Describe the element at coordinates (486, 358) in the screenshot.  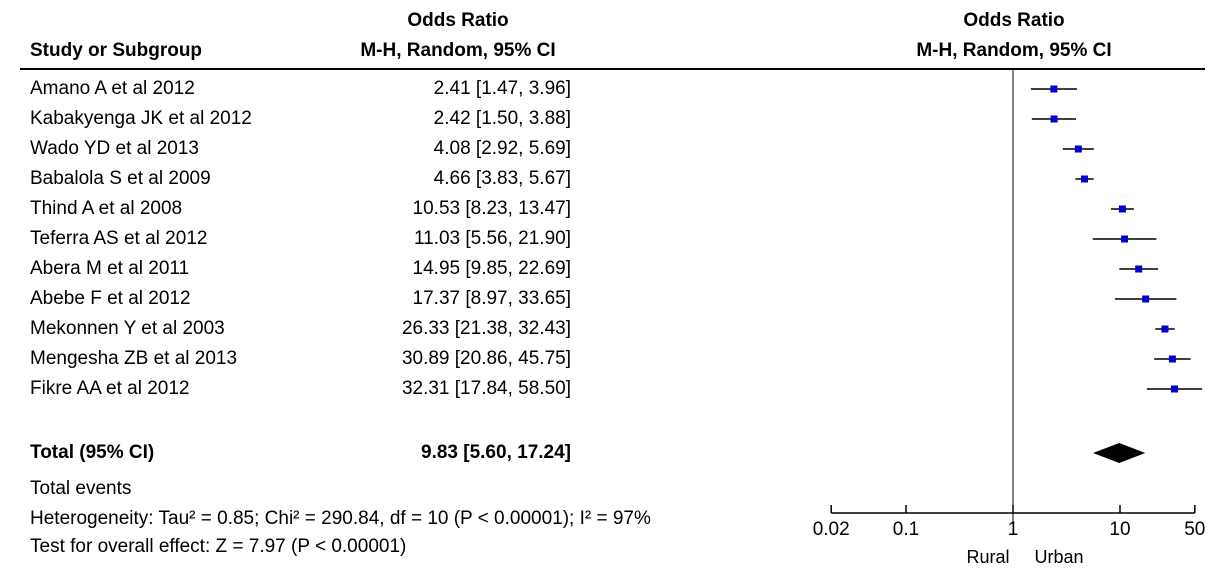
I see `study-ci-text: 30.89 [20.86, 45.75]` at that location.